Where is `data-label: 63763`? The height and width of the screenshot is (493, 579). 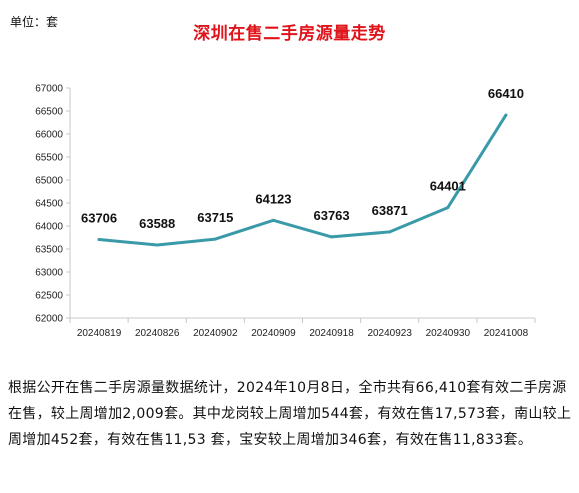 data-label: 63763 is located at coordinates (331, 215).